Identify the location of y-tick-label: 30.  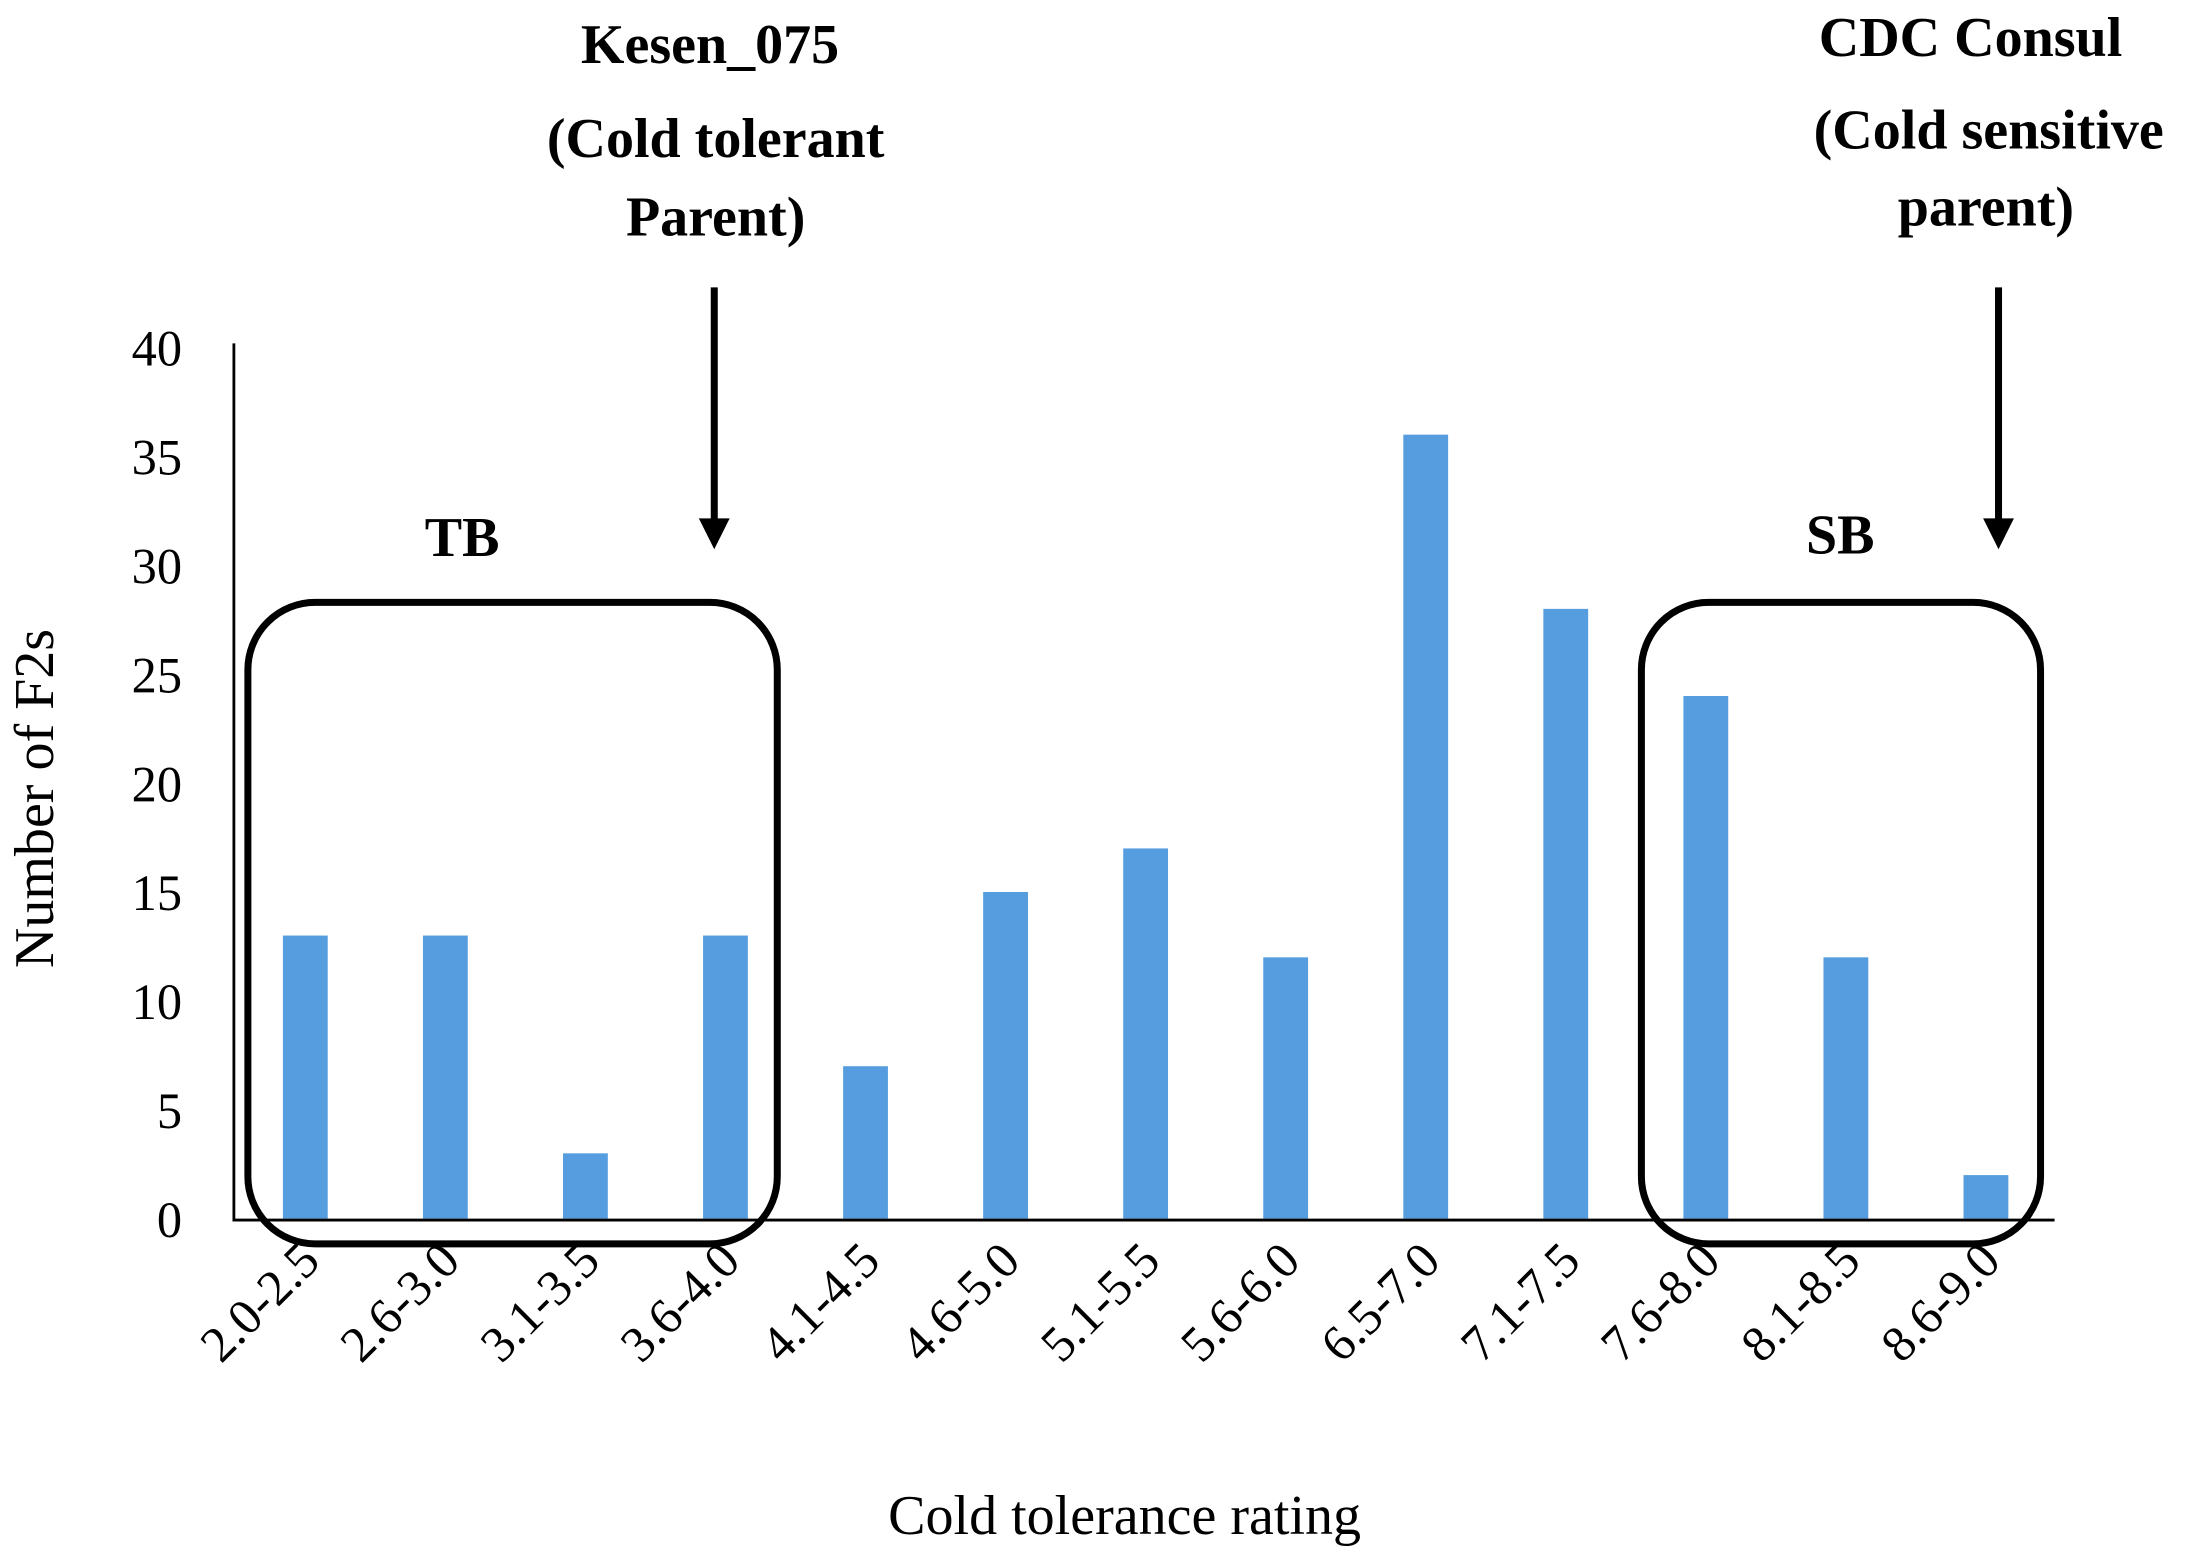
(157, 567).